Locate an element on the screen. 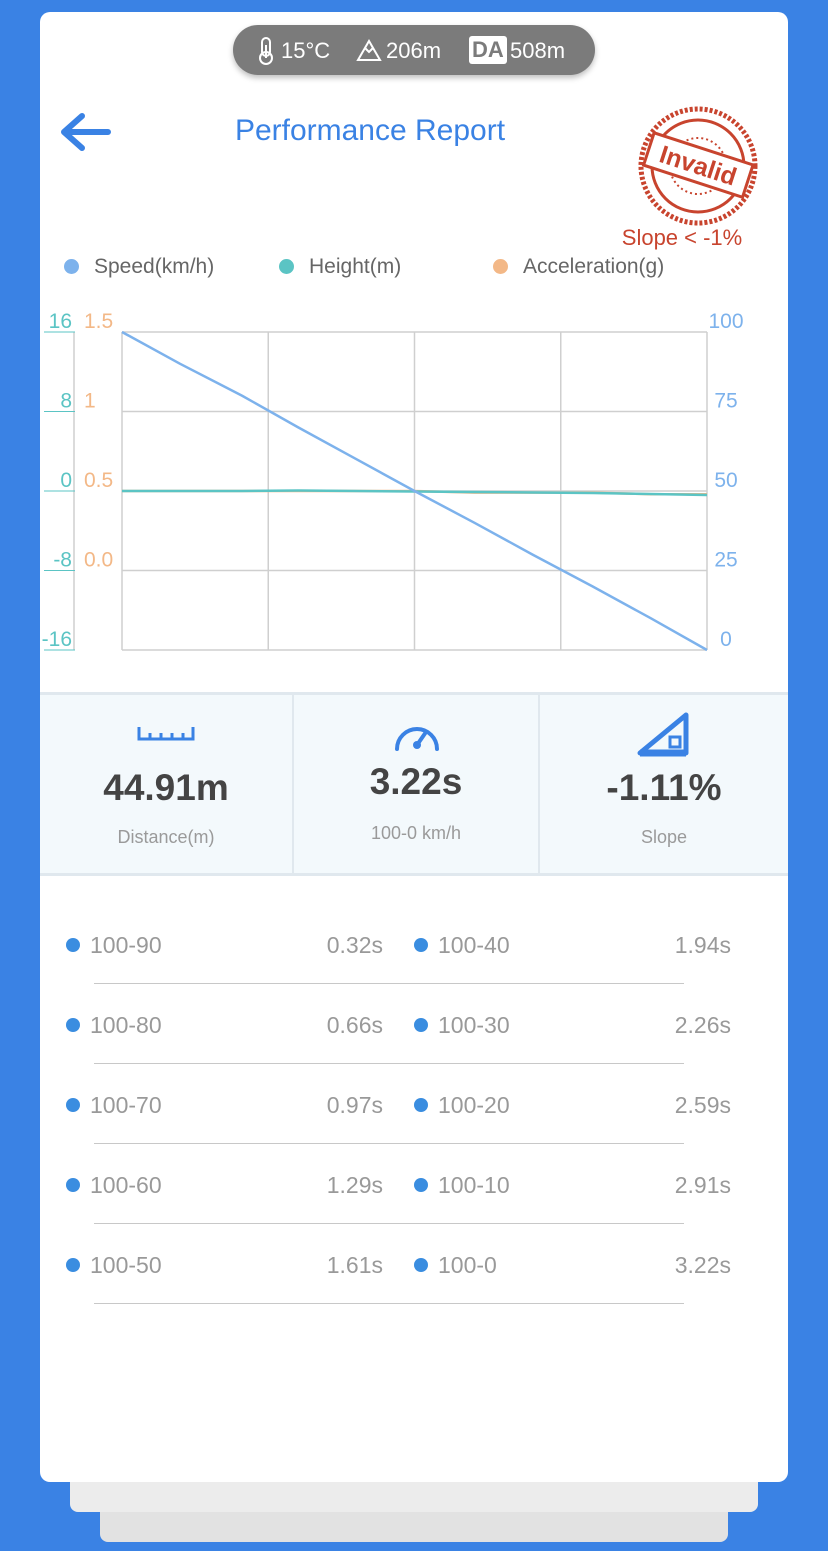 The image size is (828, 1551). stamp-note: Slope < -1% is located at coordinates (682, 237).